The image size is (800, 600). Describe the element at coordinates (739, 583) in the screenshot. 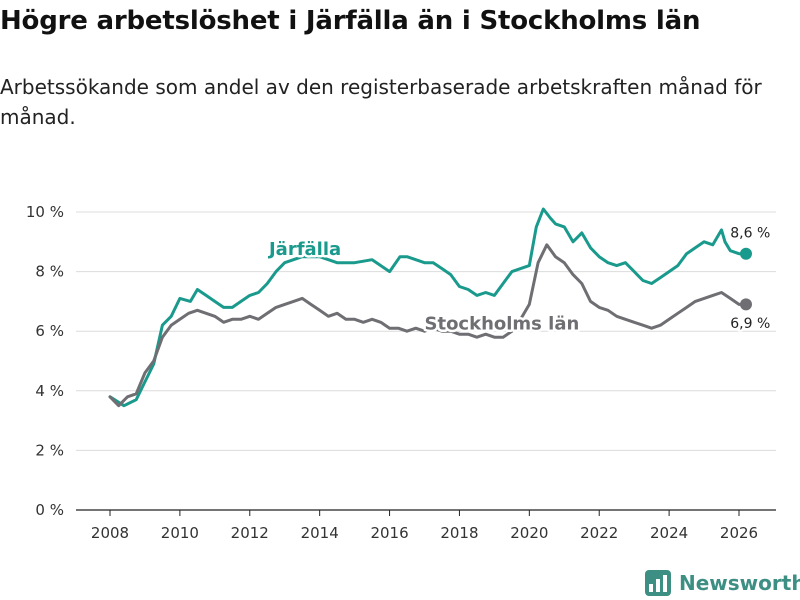

I see `brand-name: Newsworthy` at that location.